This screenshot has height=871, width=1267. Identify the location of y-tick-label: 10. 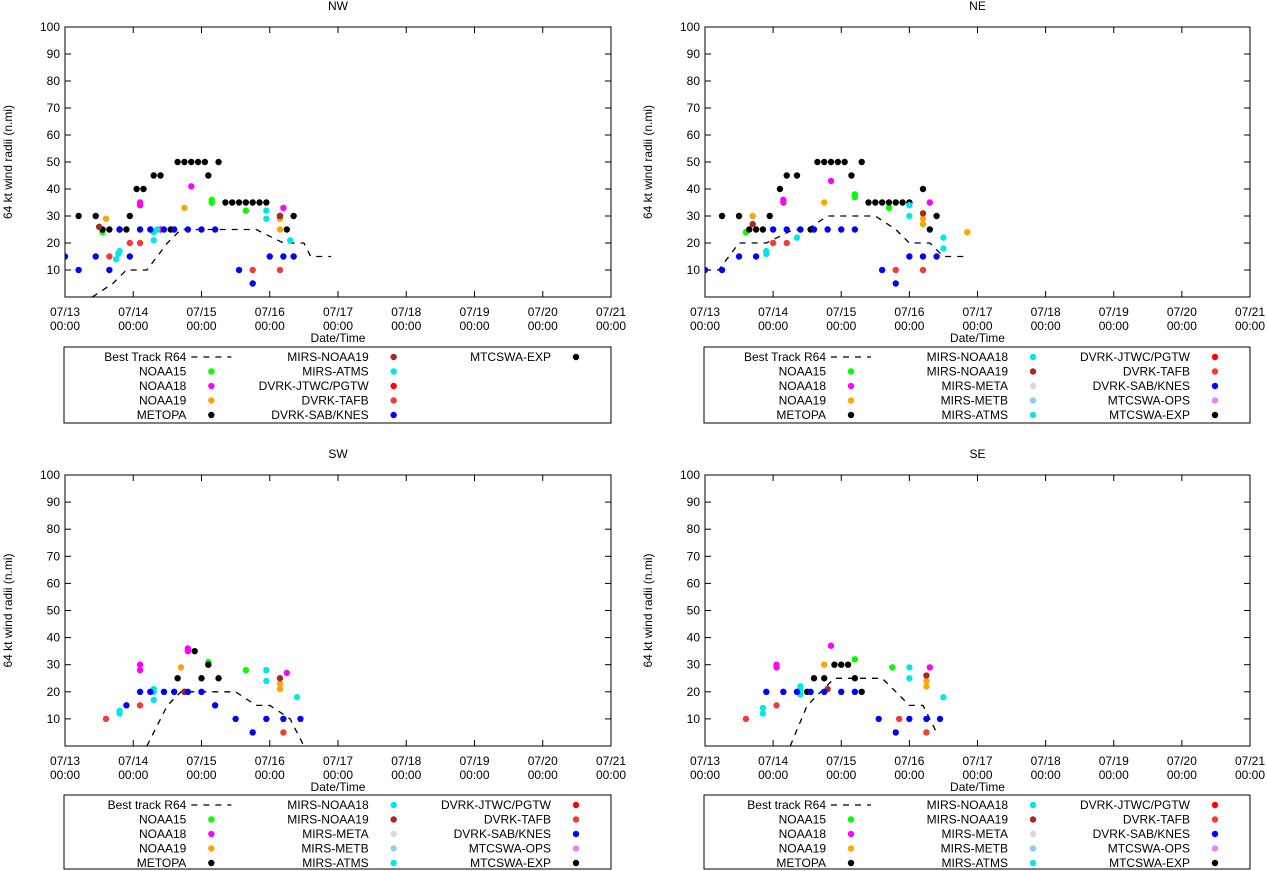
(694, 719).